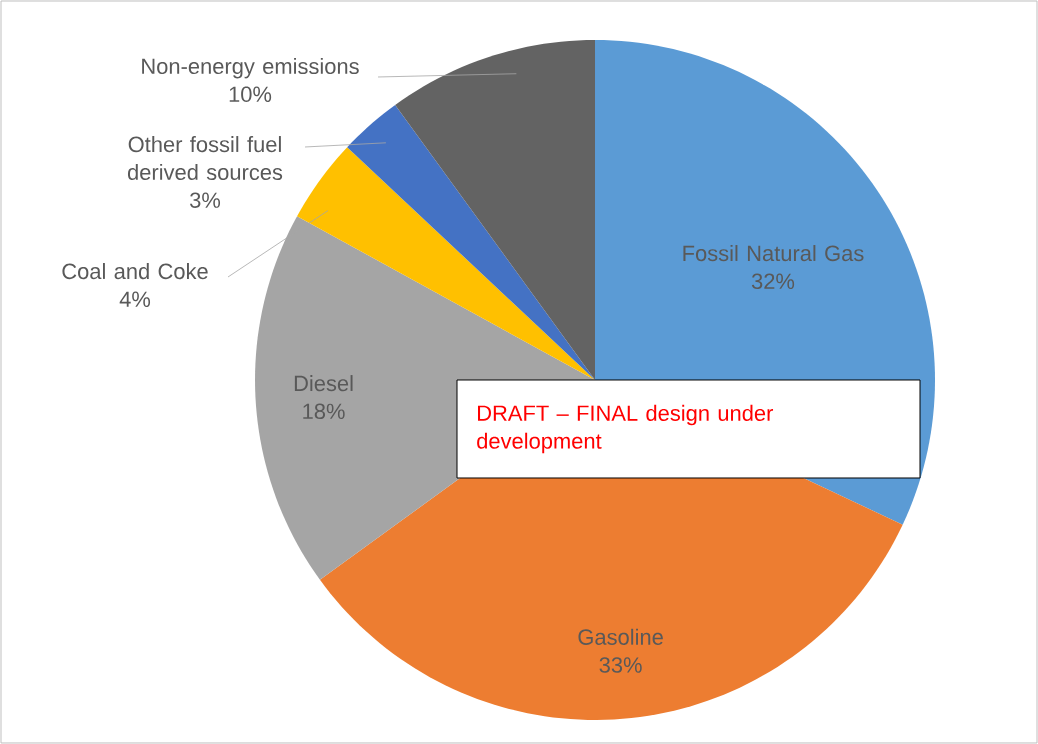 Image resolution: width=1038 pixels, height=744 pixels. Describe the element at coordinates (323, 383) in the screenshot. I see `slice-label: Diesel` at that location.